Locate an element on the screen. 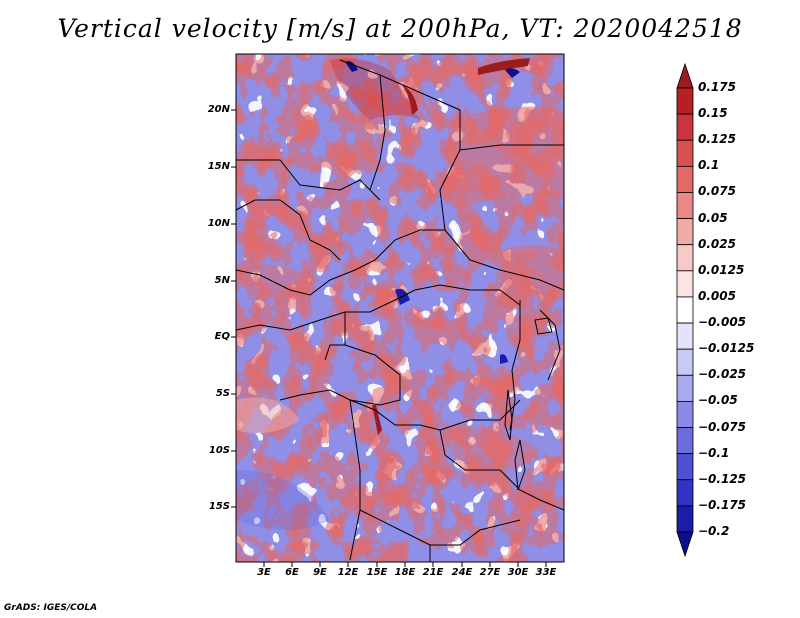 This screenshot has height=618, width=800. lon-label-15e: 15E is located at coordinates (377, 572).